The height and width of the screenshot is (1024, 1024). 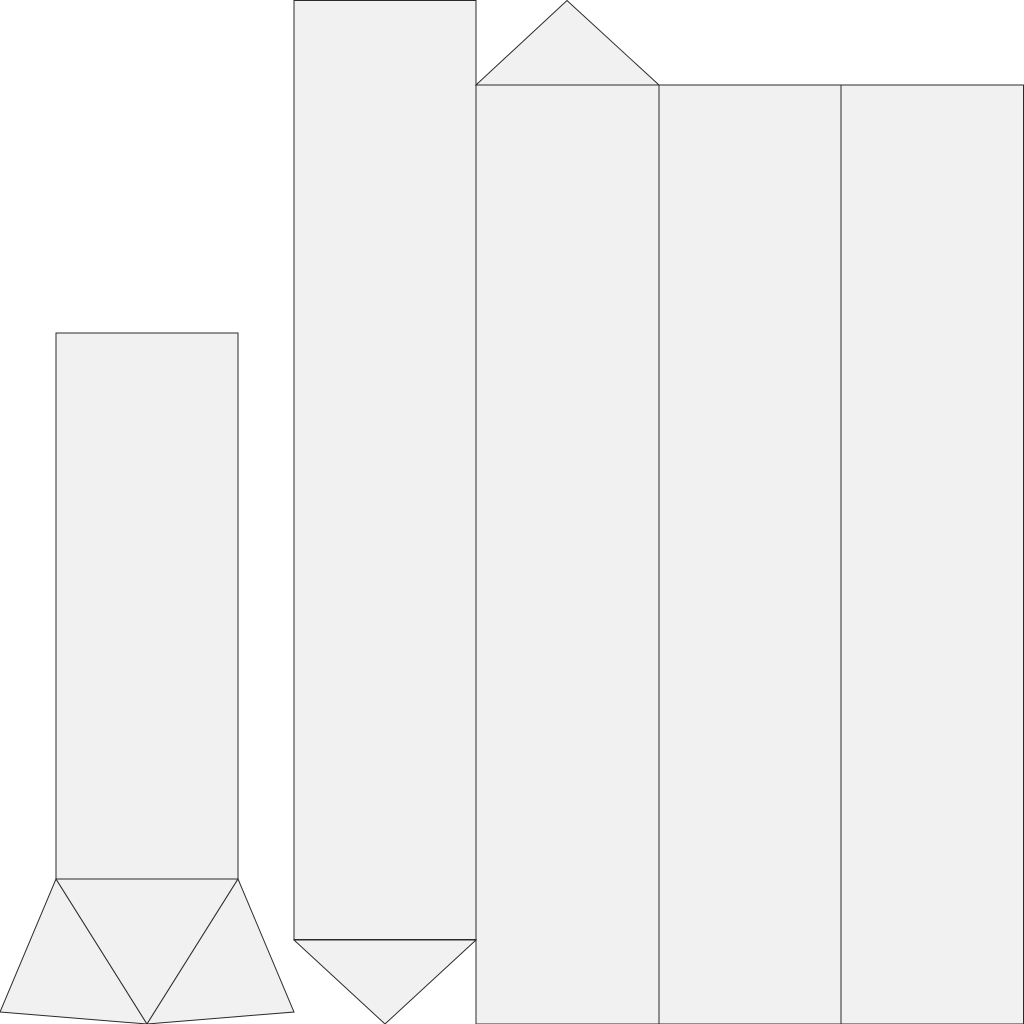 I want to click on right-net-triangle-face-top, so click(x=567, y=43).